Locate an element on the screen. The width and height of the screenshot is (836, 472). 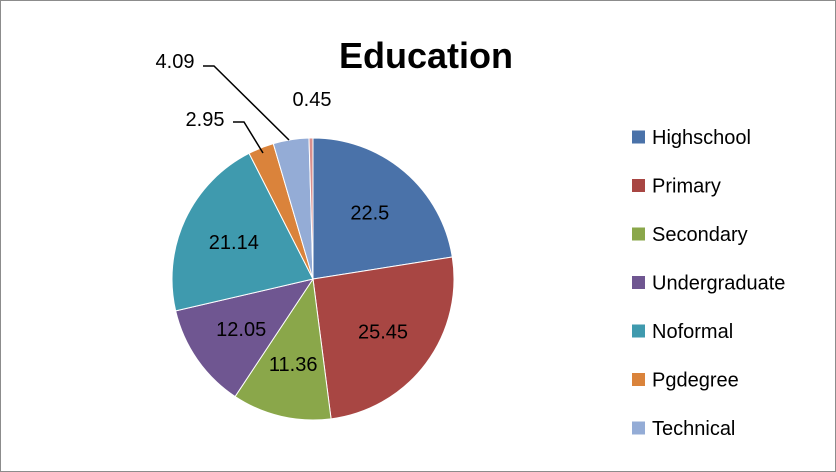
leader-line-technical is located at coordinates (246, 103).